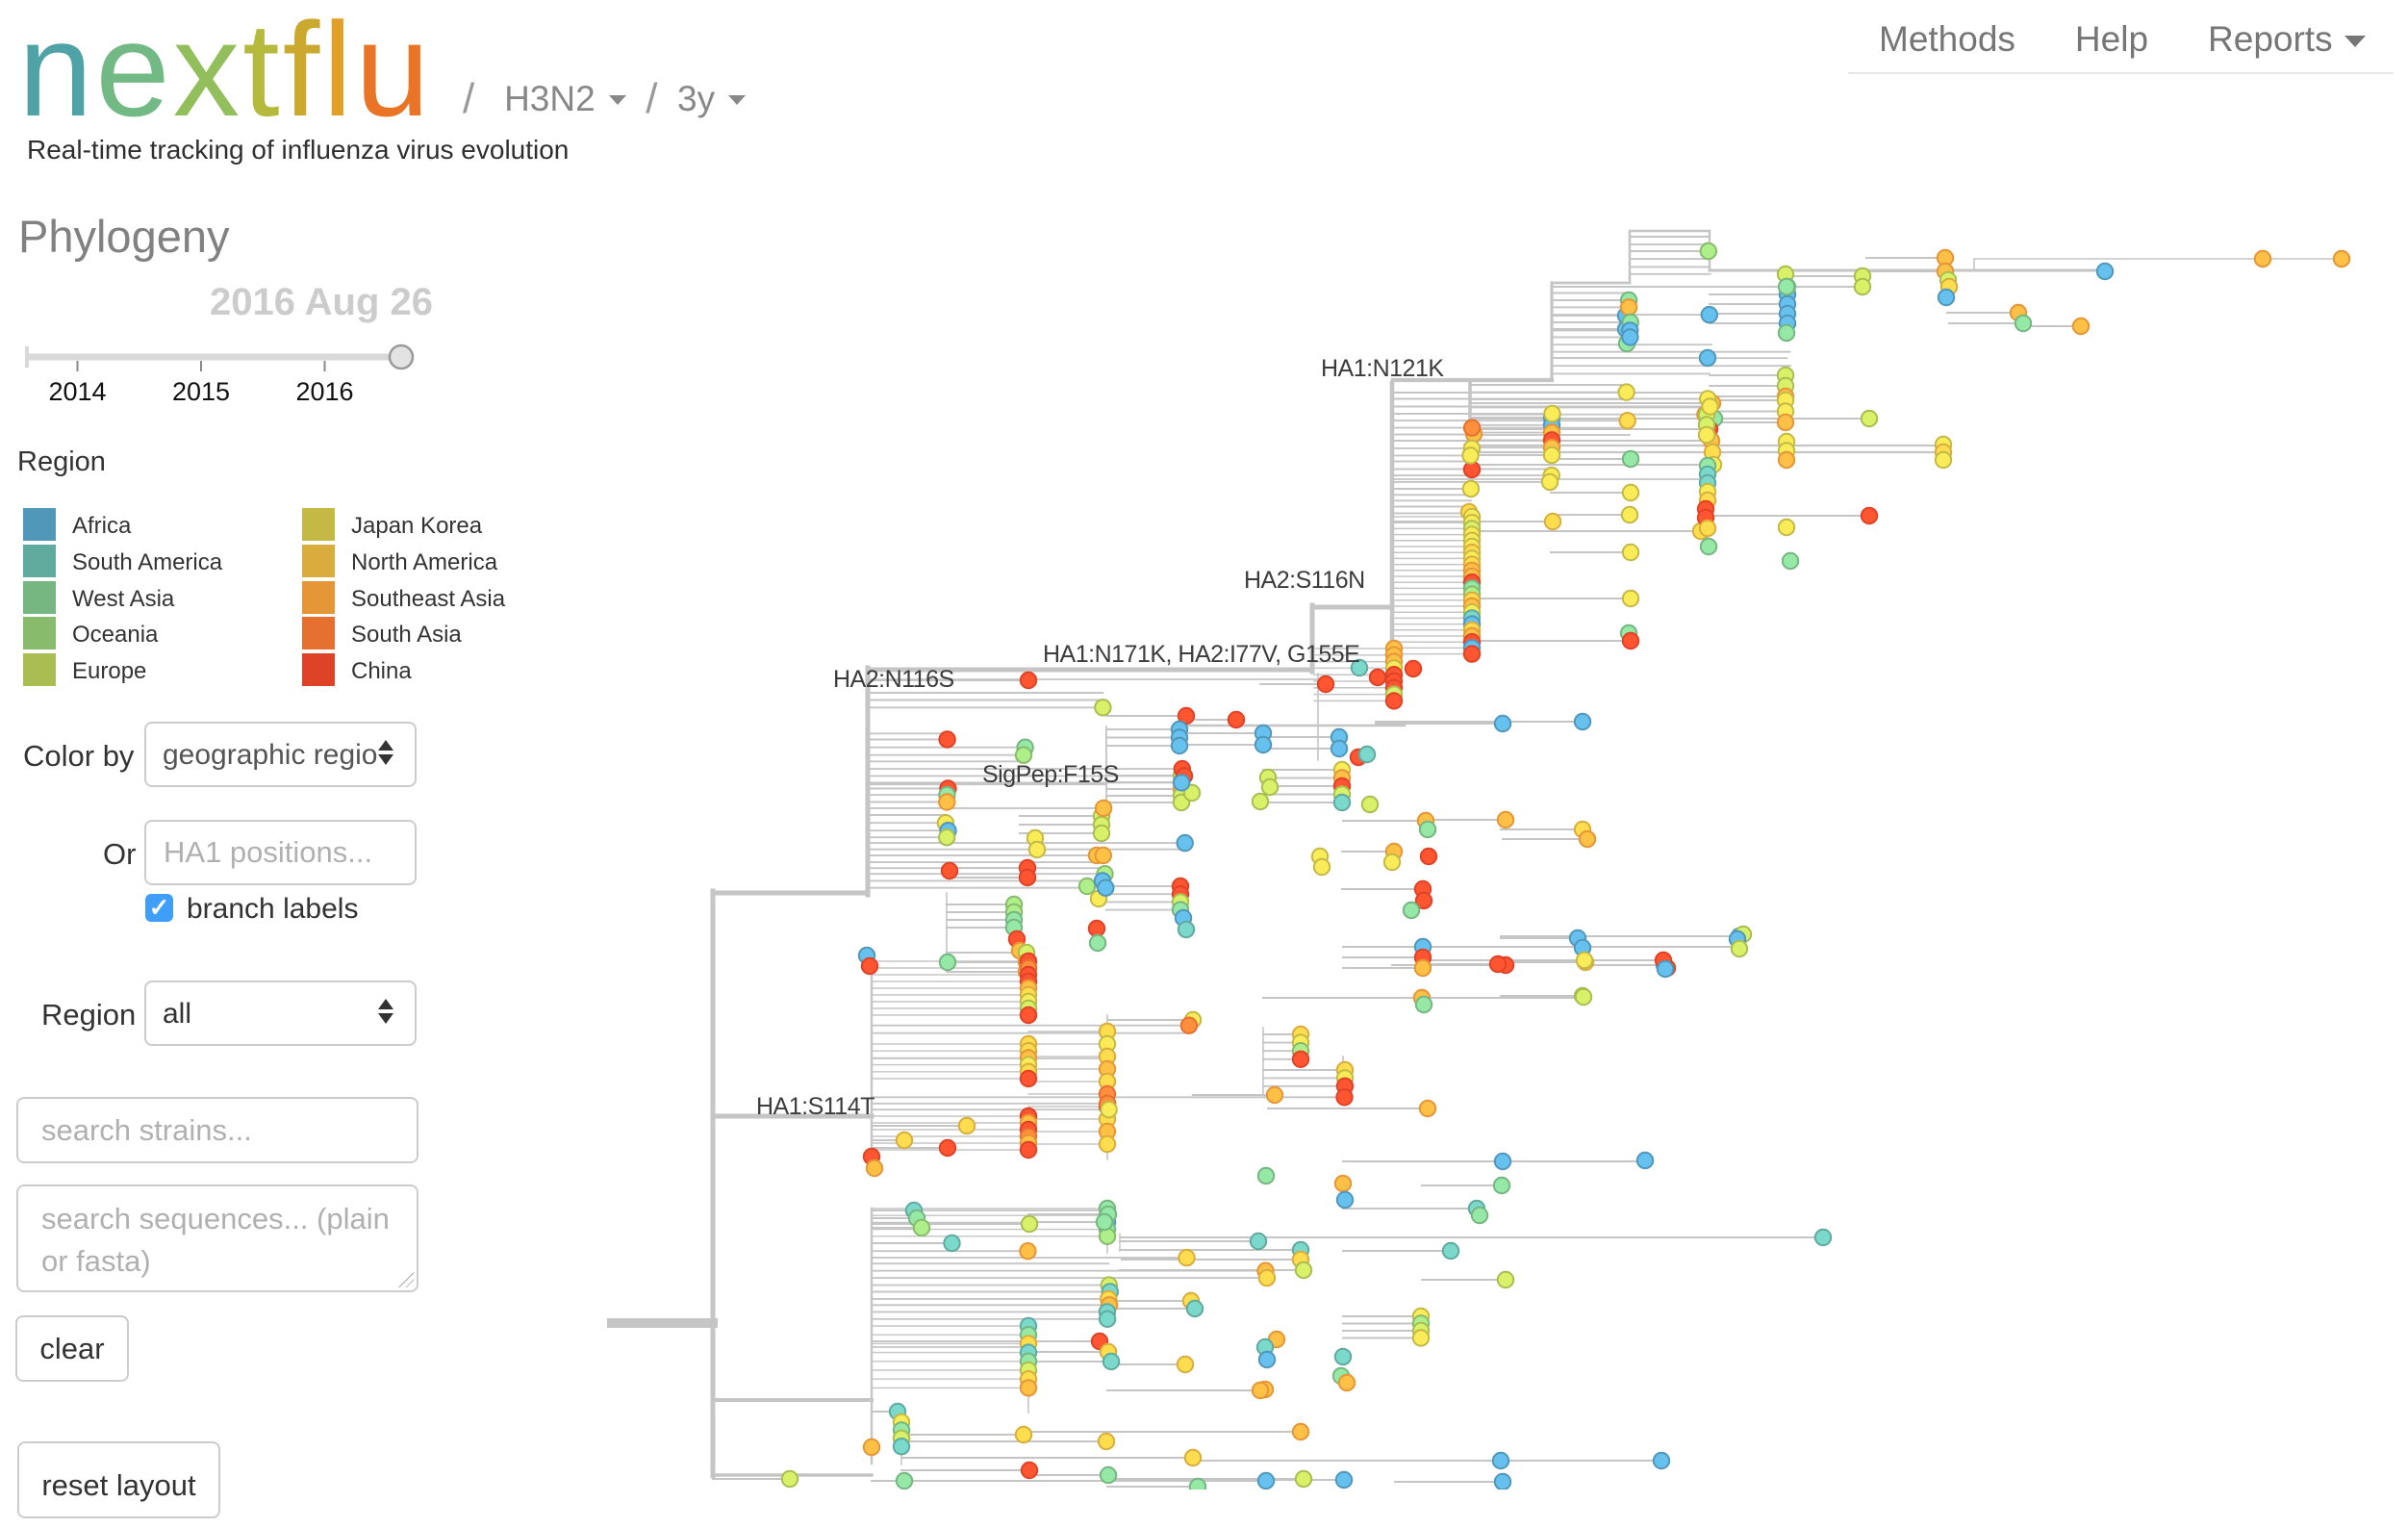 The height and width of the screenshot is (1528, 2408). Describe the element at coordinates (1304, 580) in the screenshot. I see `svg-text: HA2:S116N` at that location.